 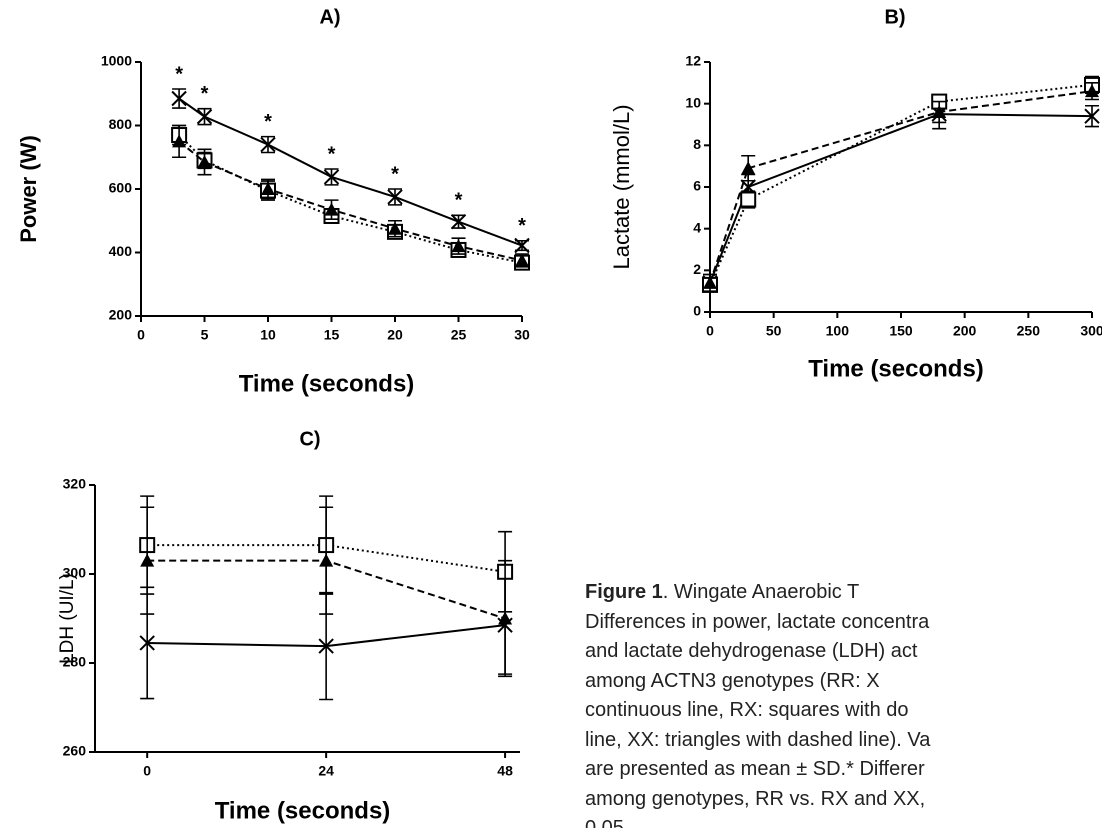 I want to click on caption-text: are presented as mean ± SD.* Differer, so click(x=755, y=769).